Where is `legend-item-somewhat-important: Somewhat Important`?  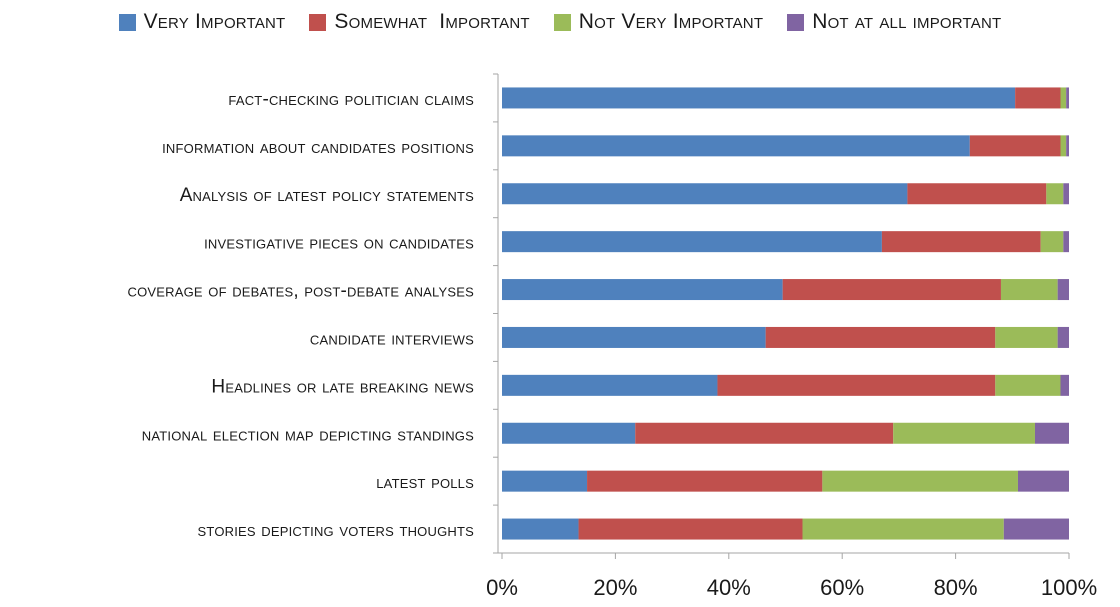
legend-item-somewhat-important: Somewhat Important is located at coordinates (419, 22).